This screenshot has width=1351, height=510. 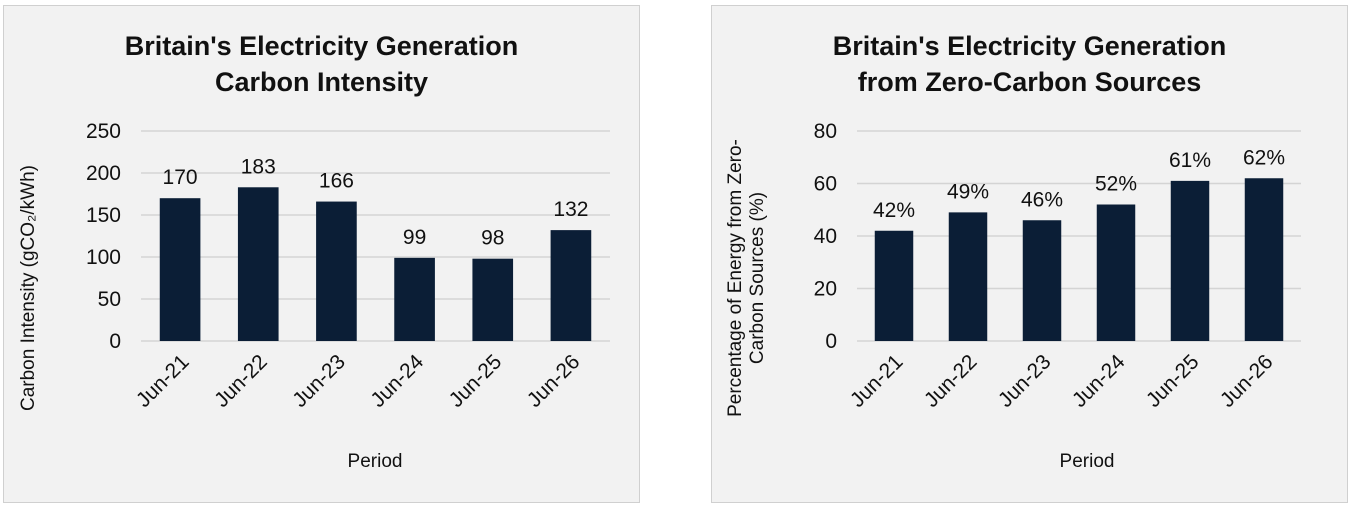 What do you see at coordinates (825, 131) in the screenshot?
I see `y-tick-label: 80` at bounding box center [825, 131].